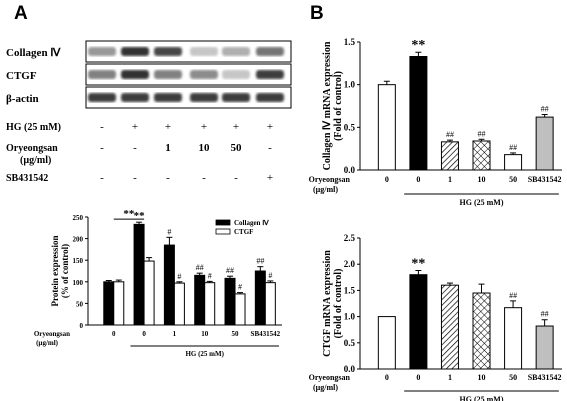  I want to click on y-tick-label: 250, so click(78, 218).